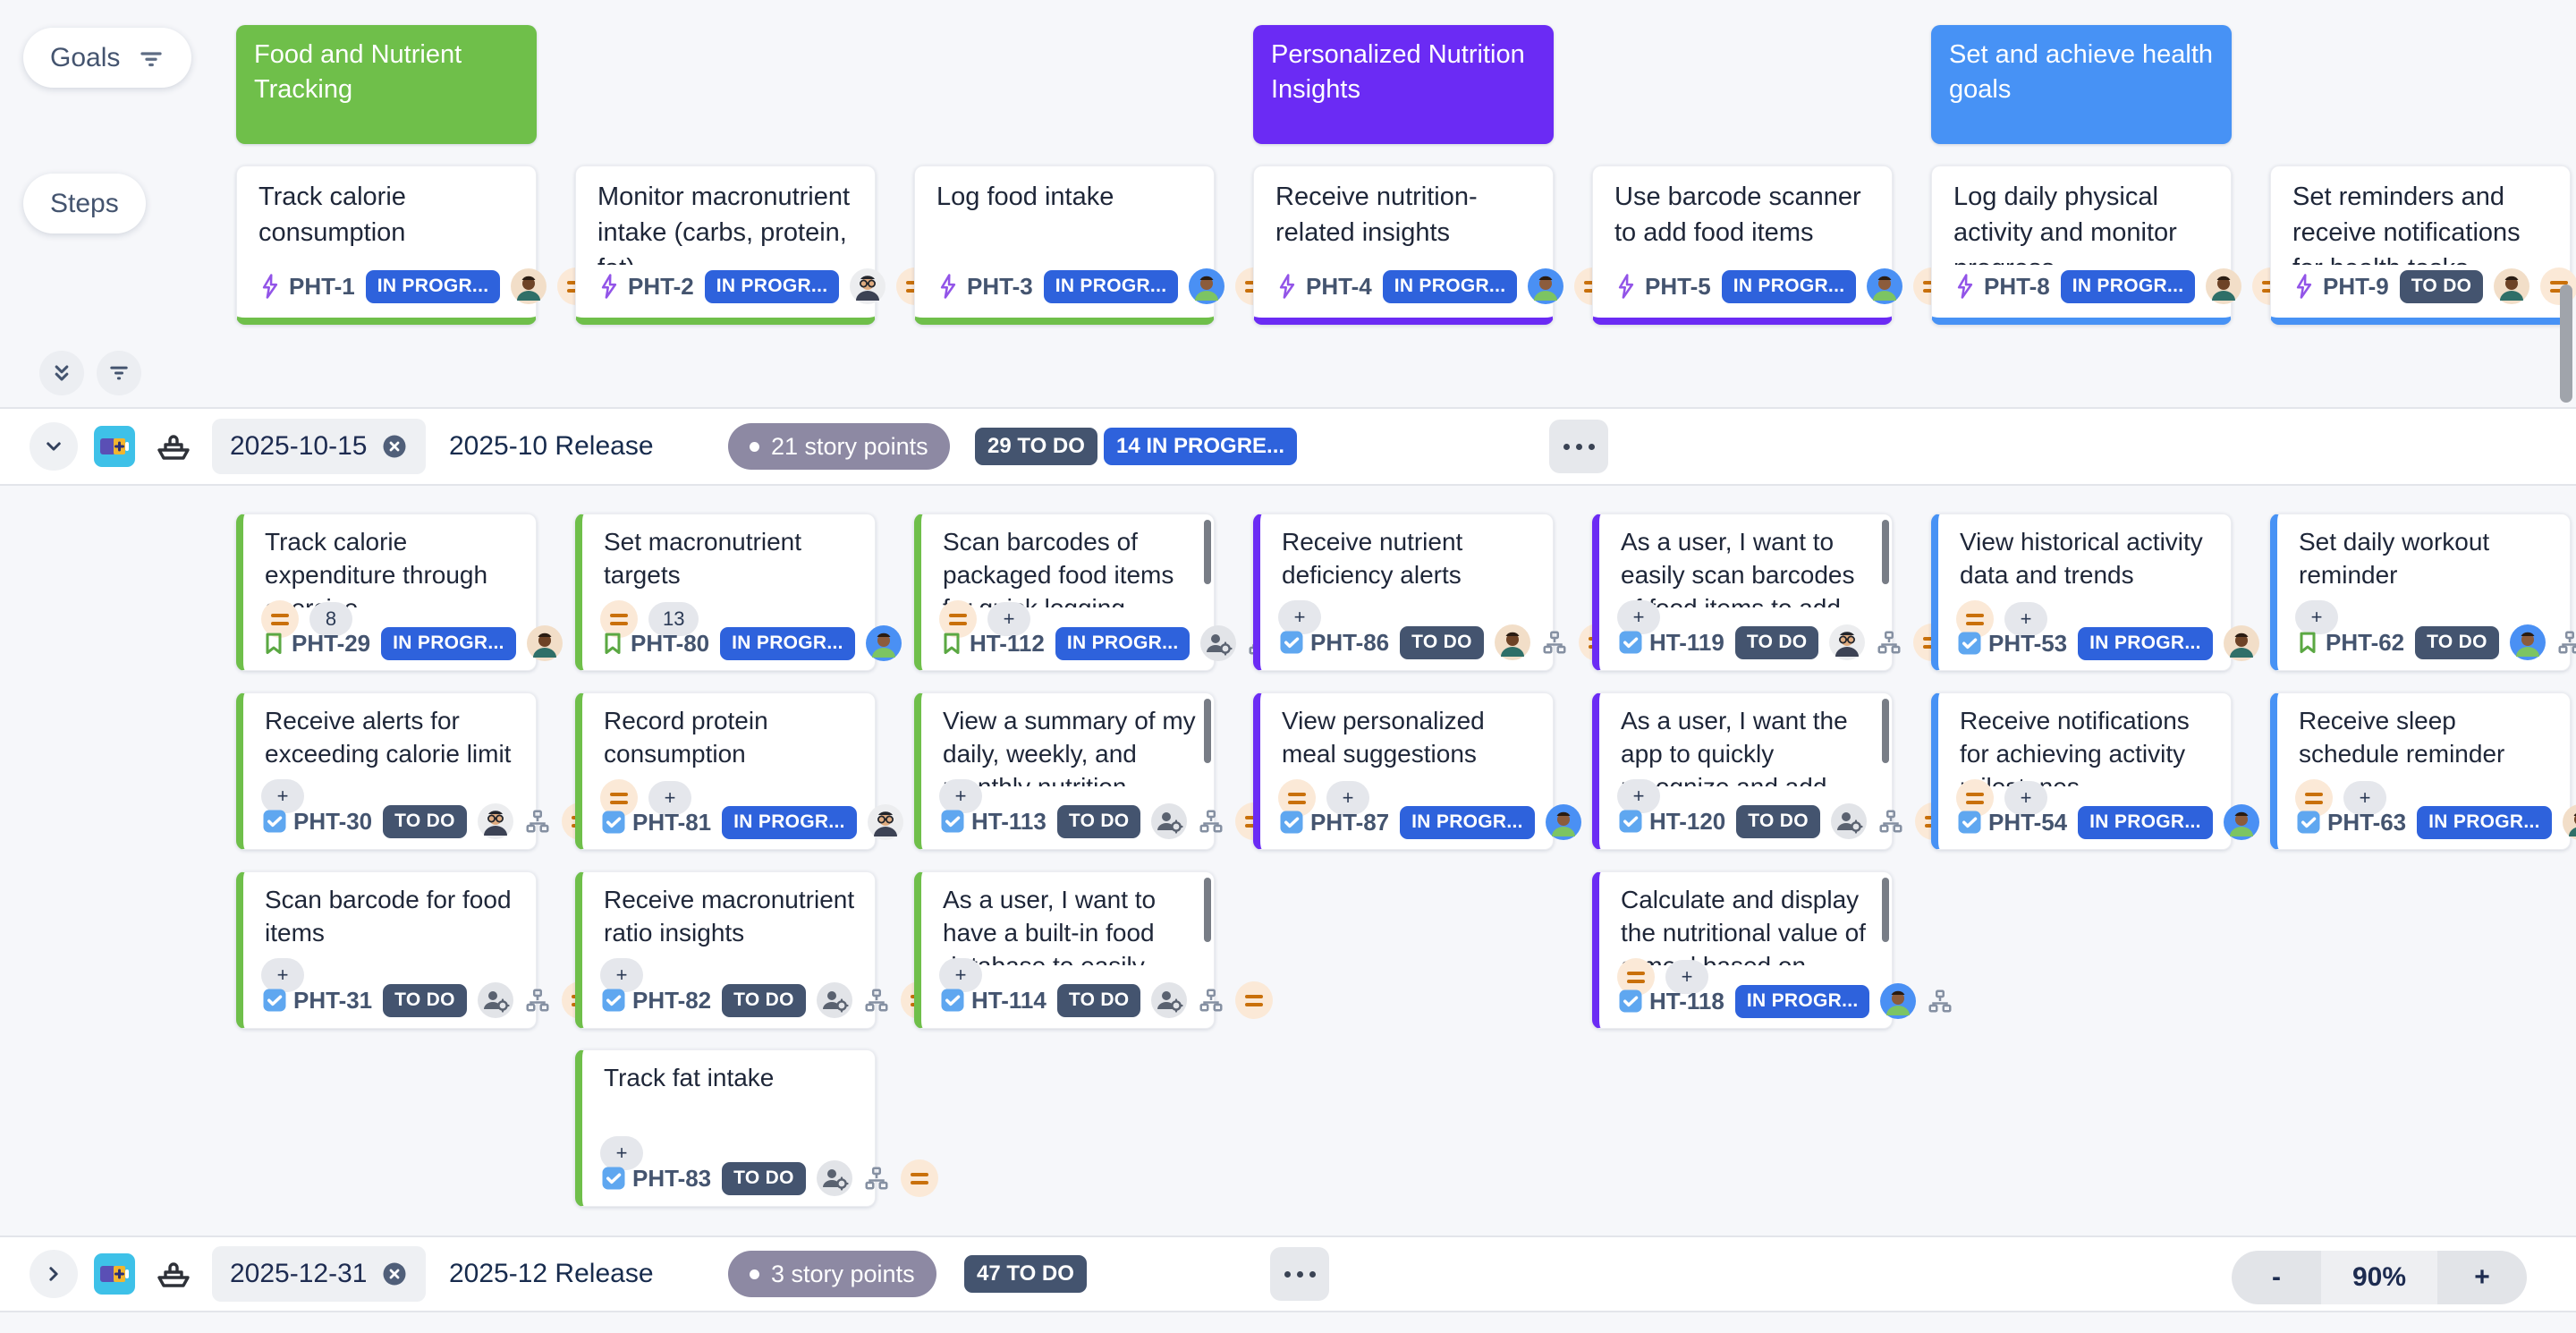 The image size is (2576, 1333). I want to click on story-card-footer: HT-113 TO DO, so click(1106, 821).